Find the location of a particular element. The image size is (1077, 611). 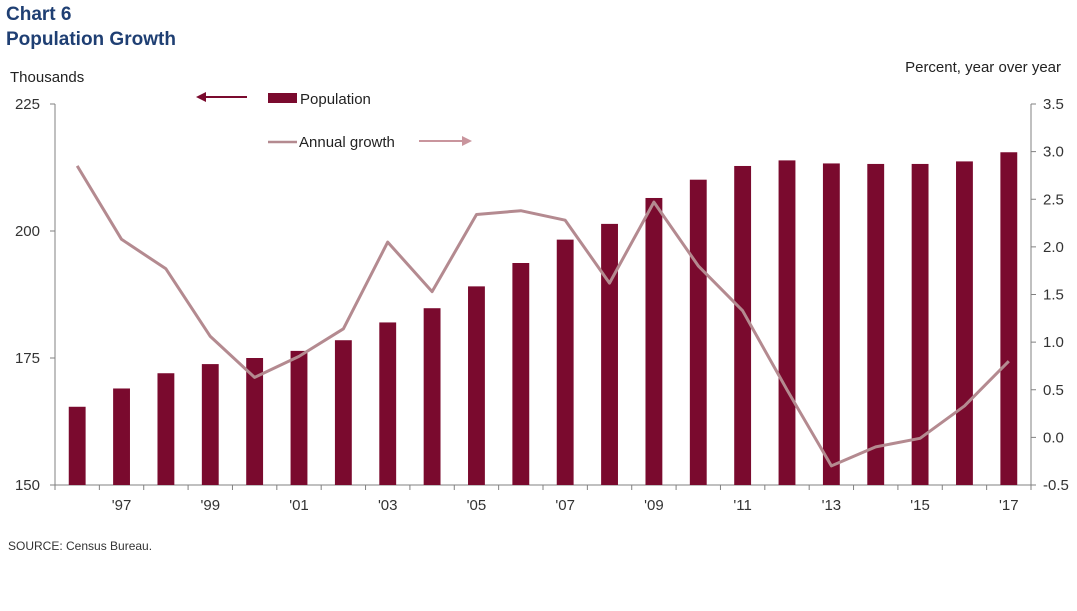

right-axis-tick-label: 0.5 is located at coordinates (1053, 390).